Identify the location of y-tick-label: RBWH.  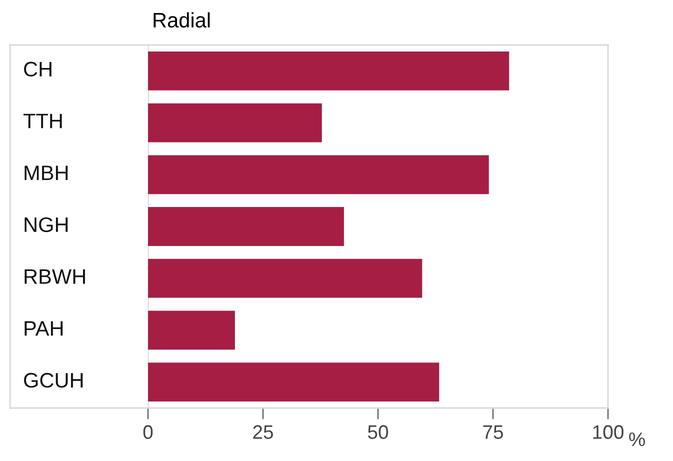
(54, 276).